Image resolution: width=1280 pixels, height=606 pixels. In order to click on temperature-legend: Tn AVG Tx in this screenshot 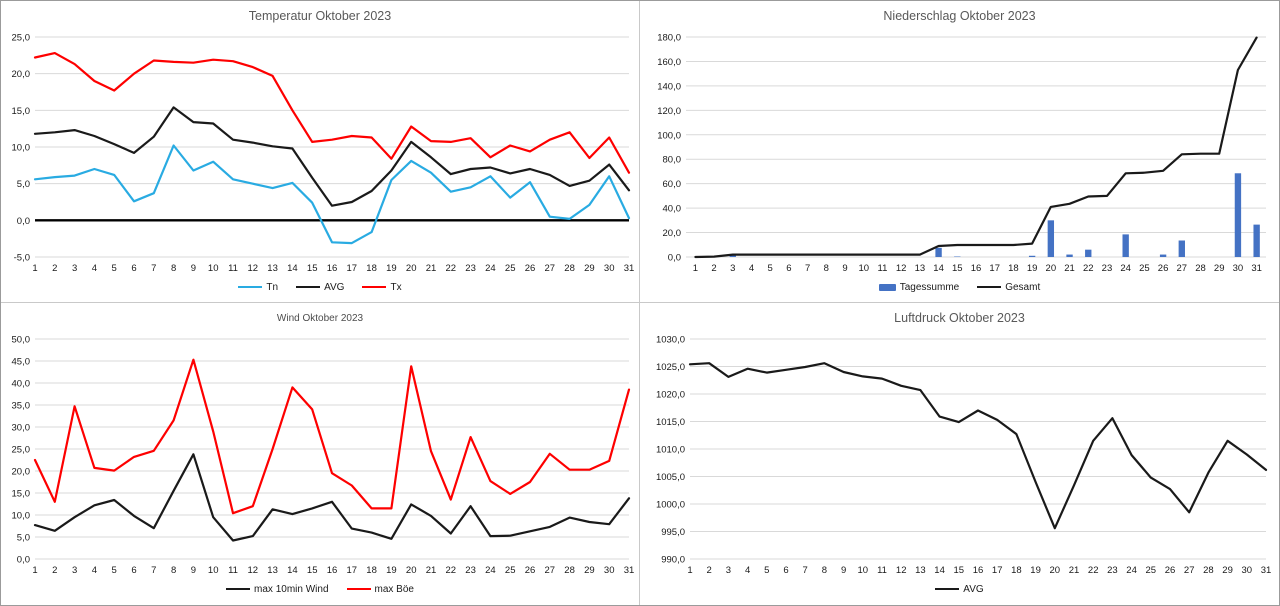, I will do `click(320, 287)`.